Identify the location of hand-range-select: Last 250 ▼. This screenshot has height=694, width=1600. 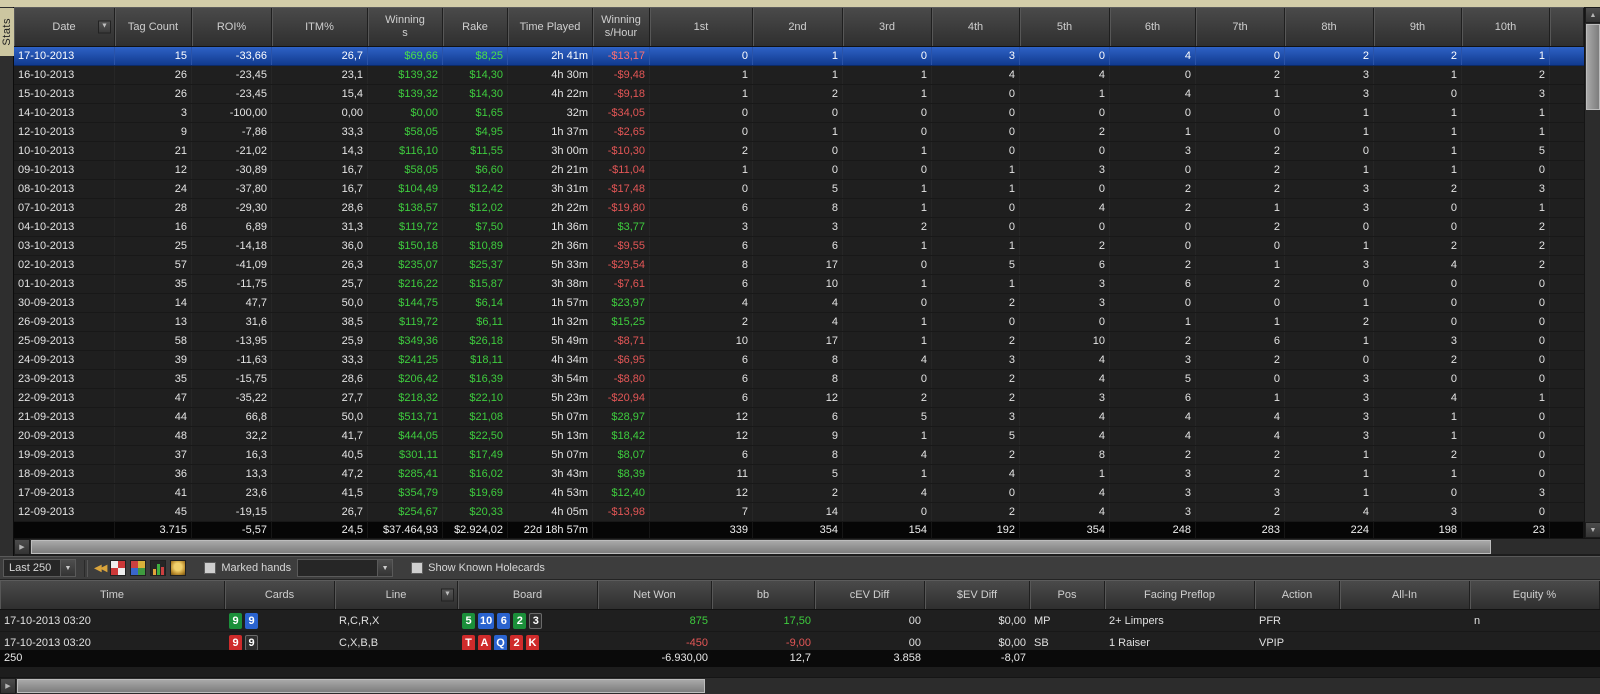
(39, 568).